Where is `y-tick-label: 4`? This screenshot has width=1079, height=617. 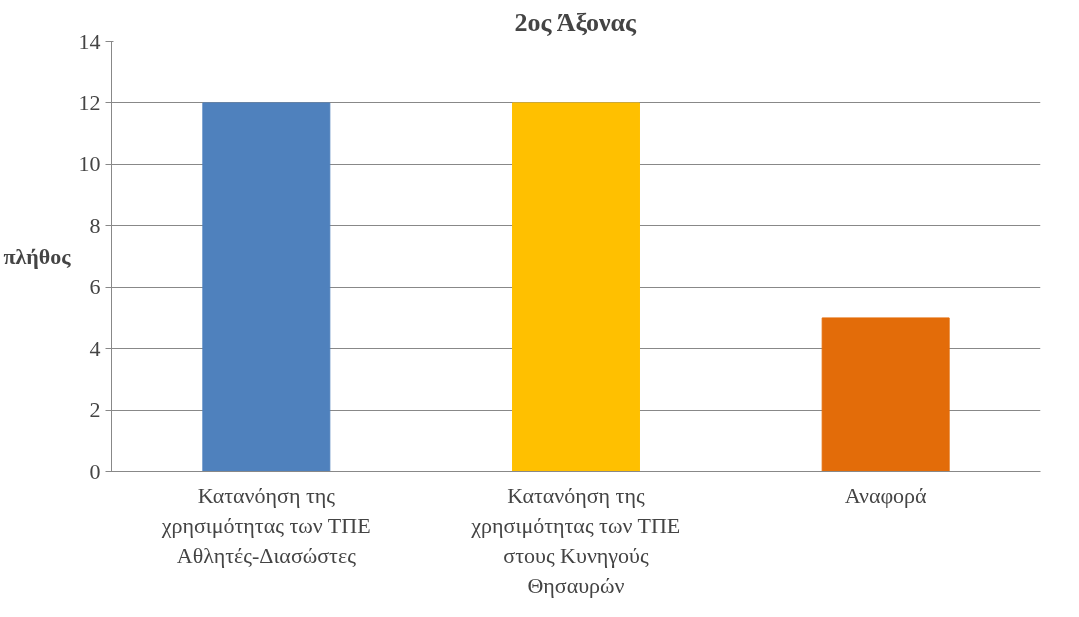
y-tick-label: 4 is located at coordinates (95, 348).